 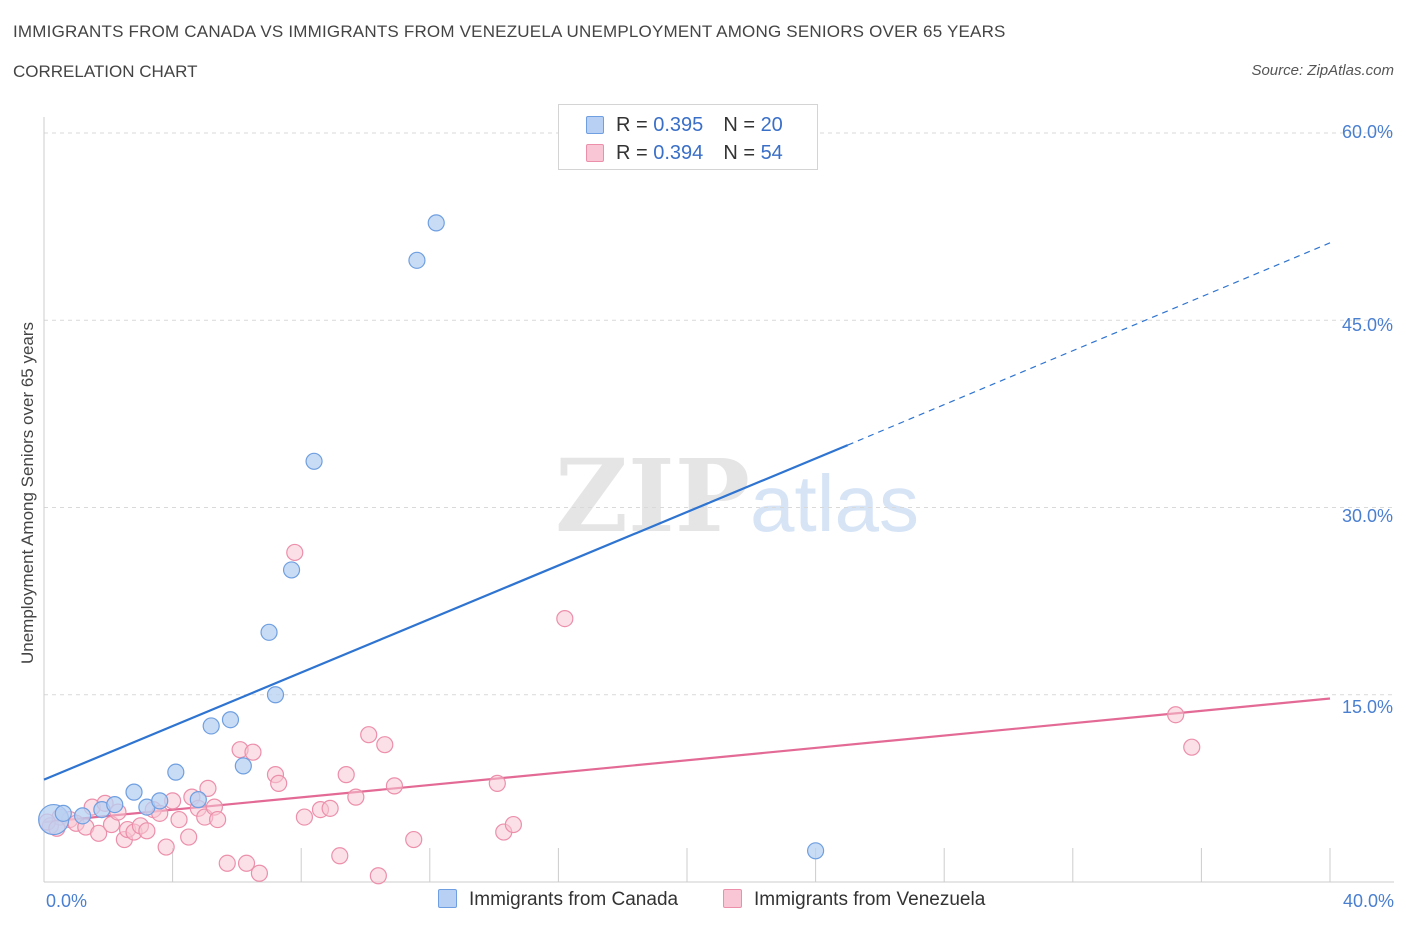 I want to click on canada-n-value: 20, so click(x=771, y=125).